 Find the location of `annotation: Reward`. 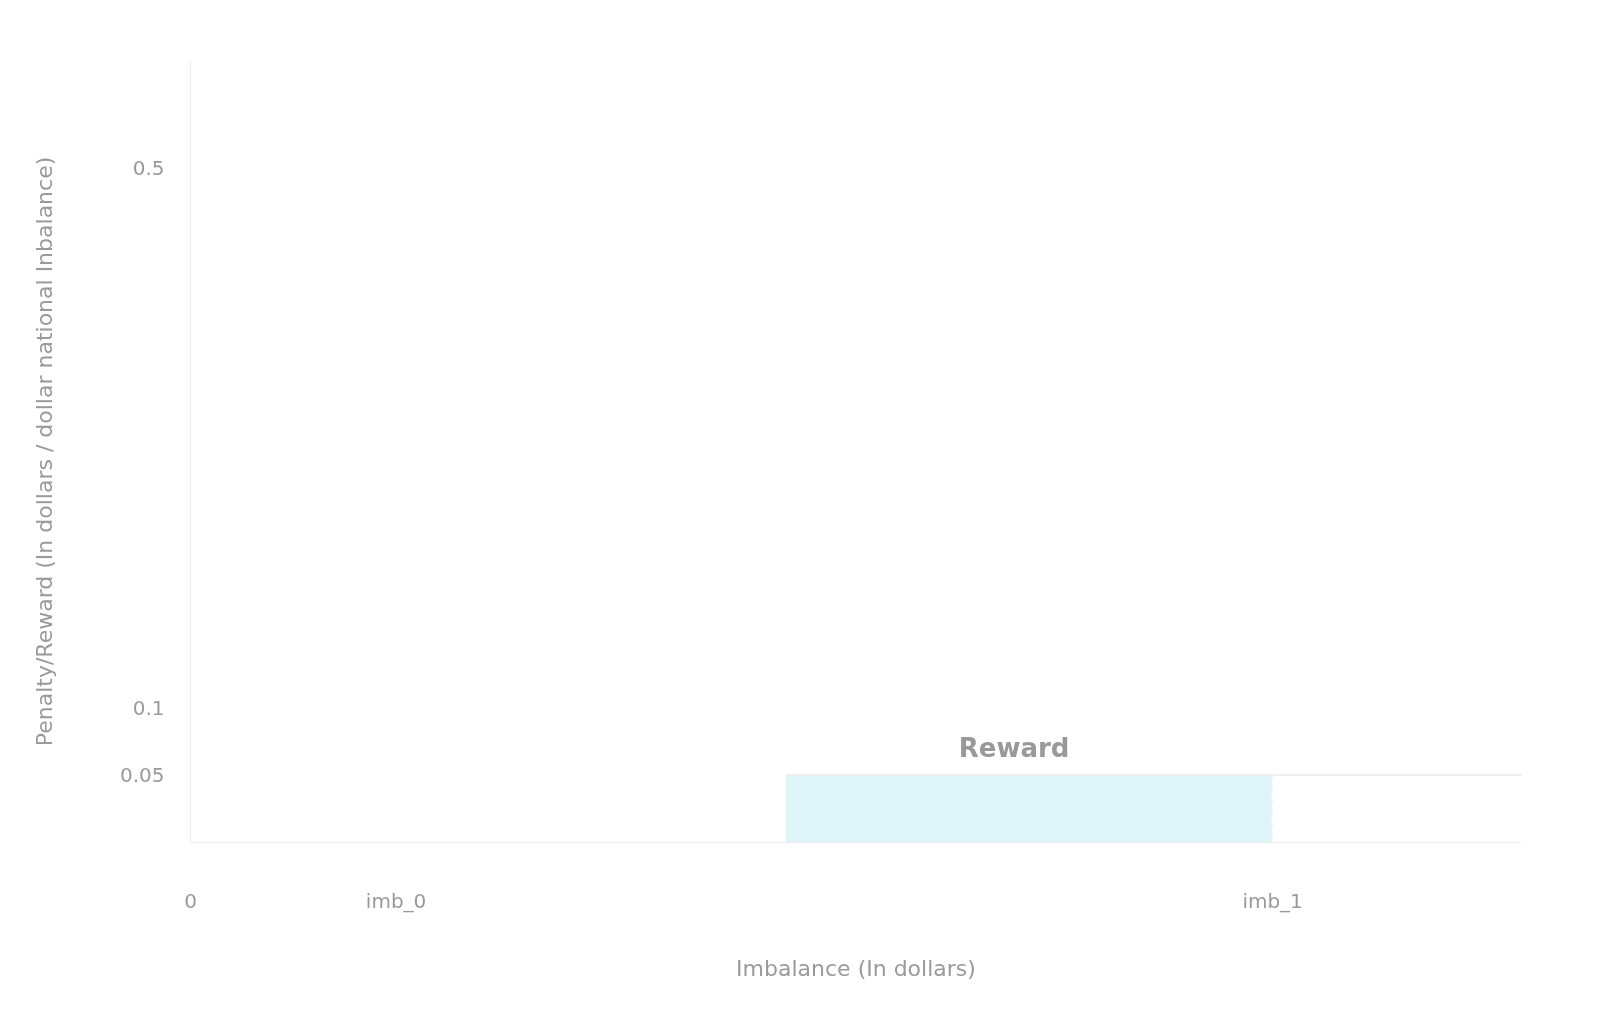

annotation: Reward is located at coordinates (1014, 748).